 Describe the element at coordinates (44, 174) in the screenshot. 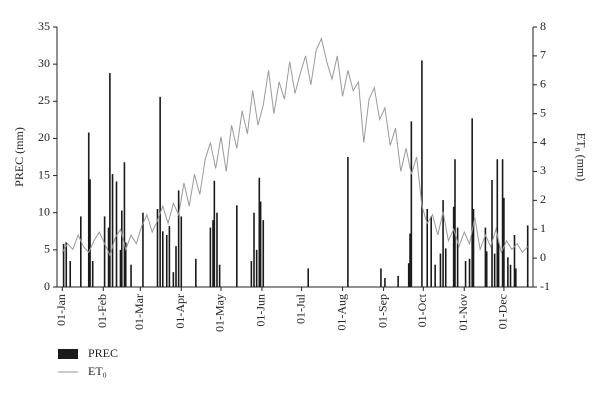

I see `y-tick-label: 15` at that location.